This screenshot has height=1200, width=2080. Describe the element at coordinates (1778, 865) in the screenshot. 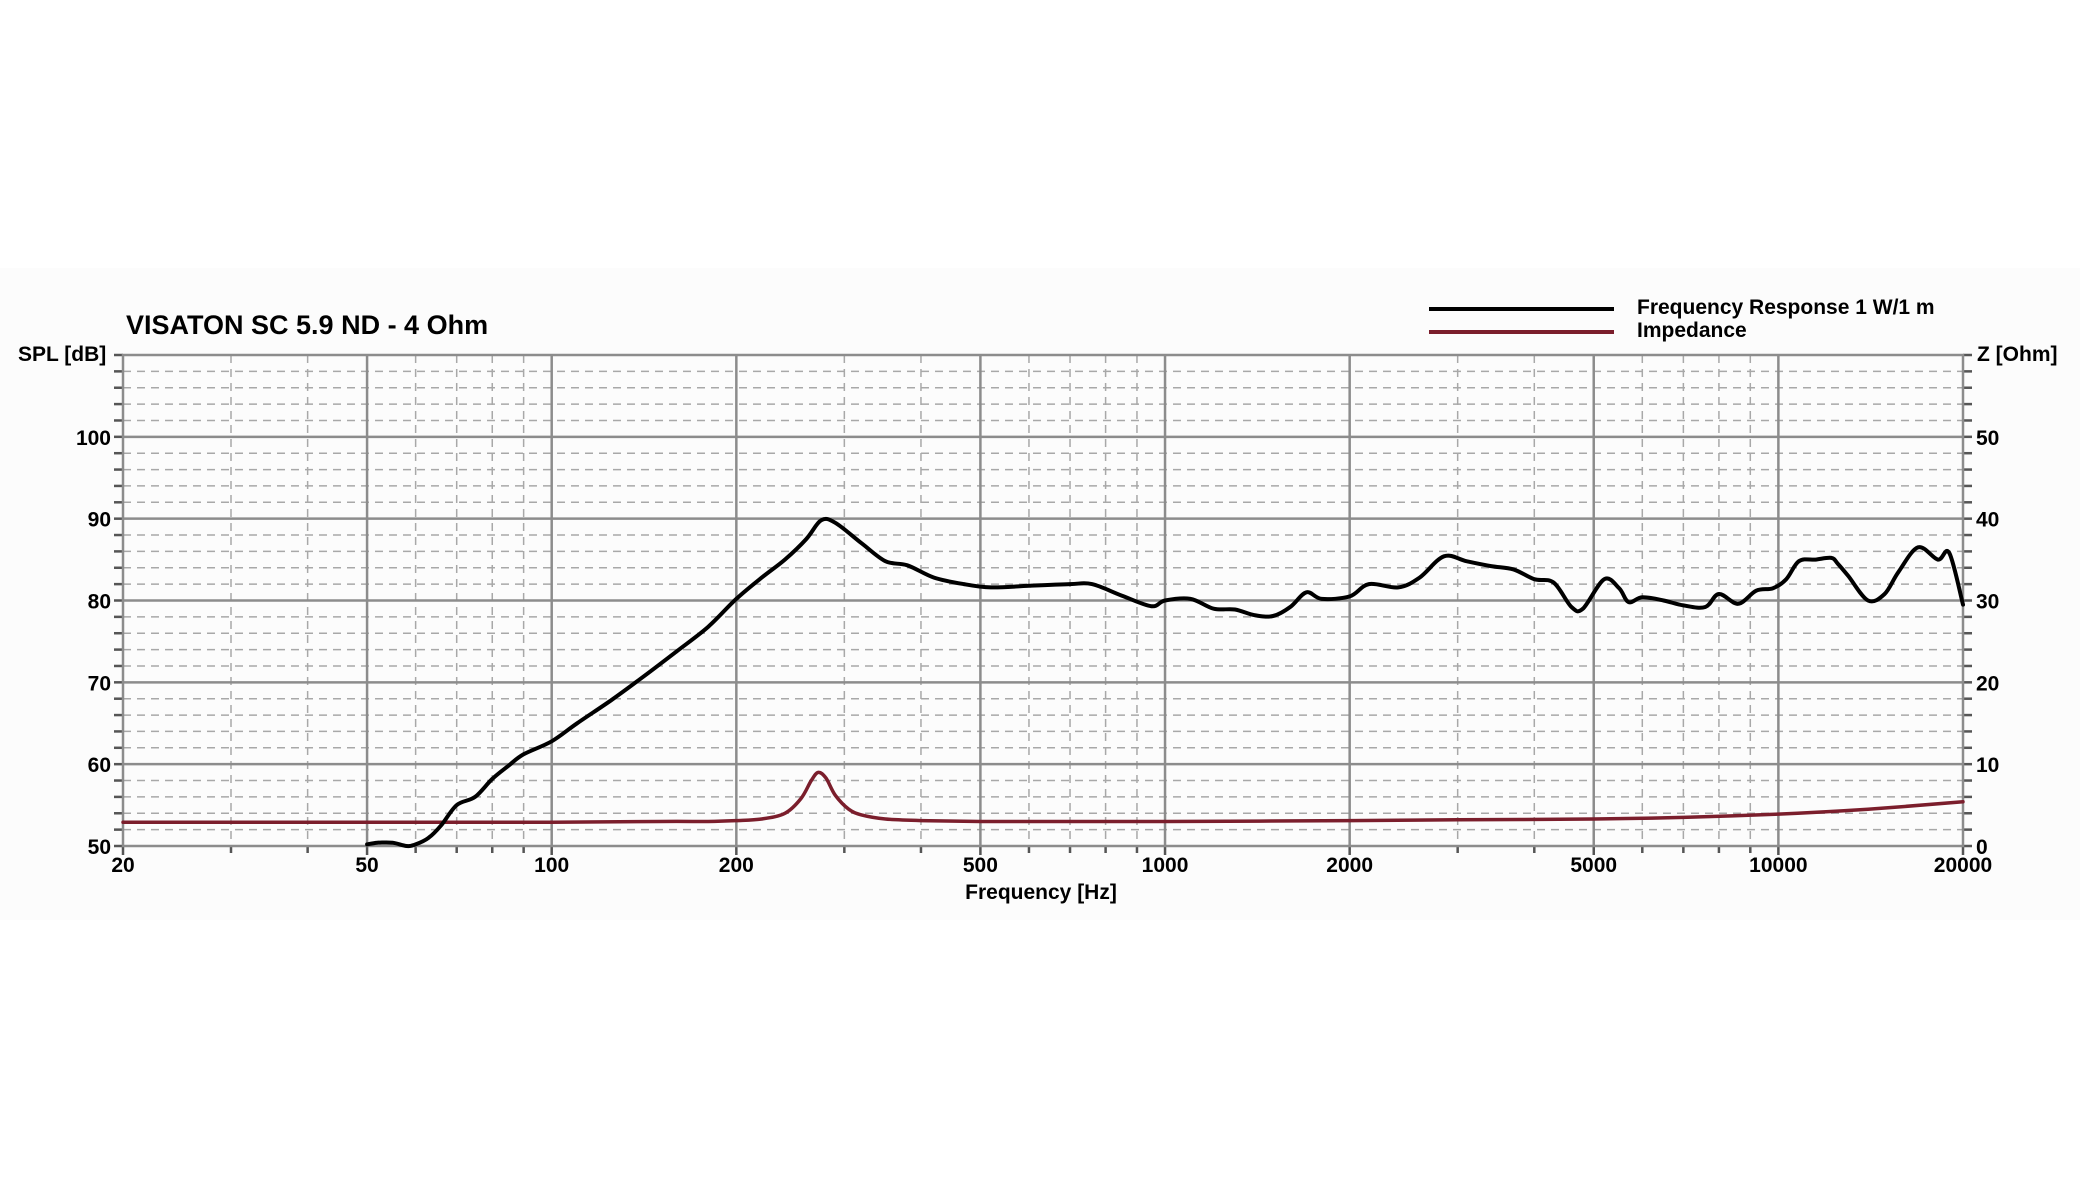

I see `x-tick-label: 10000` at that location.